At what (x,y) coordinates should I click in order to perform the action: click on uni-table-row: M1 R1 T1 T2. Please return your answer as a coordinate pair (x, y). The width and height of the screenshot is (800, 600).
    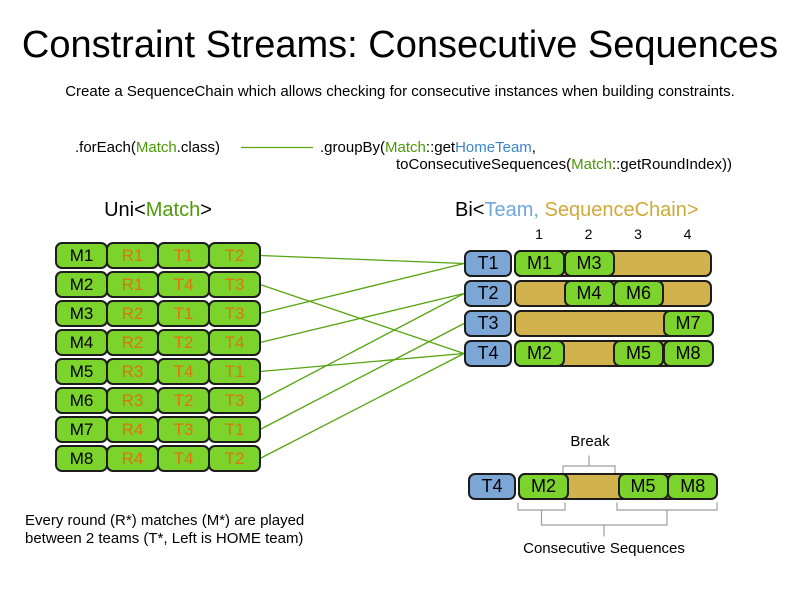
    Looking at the image, I should click on (158, 255).